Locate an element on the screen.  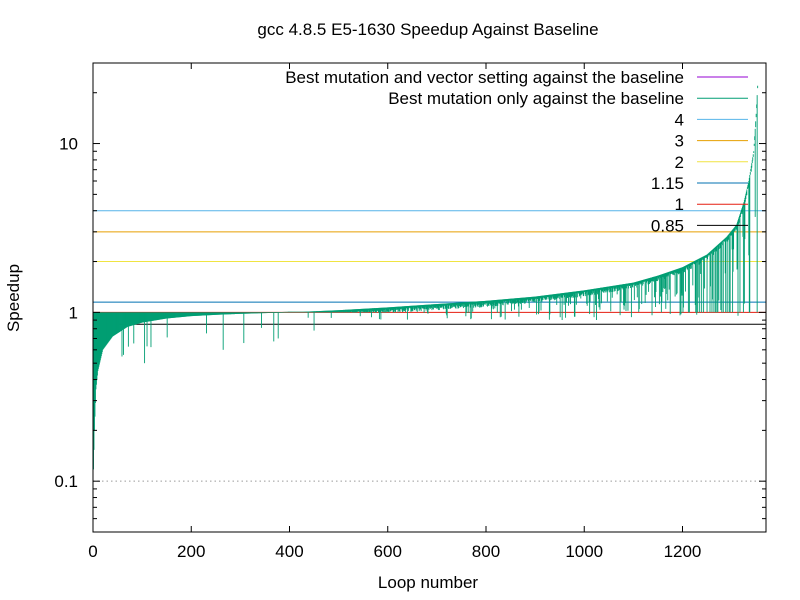
y-tick-label: 1 is located at coordinates (73, 312).